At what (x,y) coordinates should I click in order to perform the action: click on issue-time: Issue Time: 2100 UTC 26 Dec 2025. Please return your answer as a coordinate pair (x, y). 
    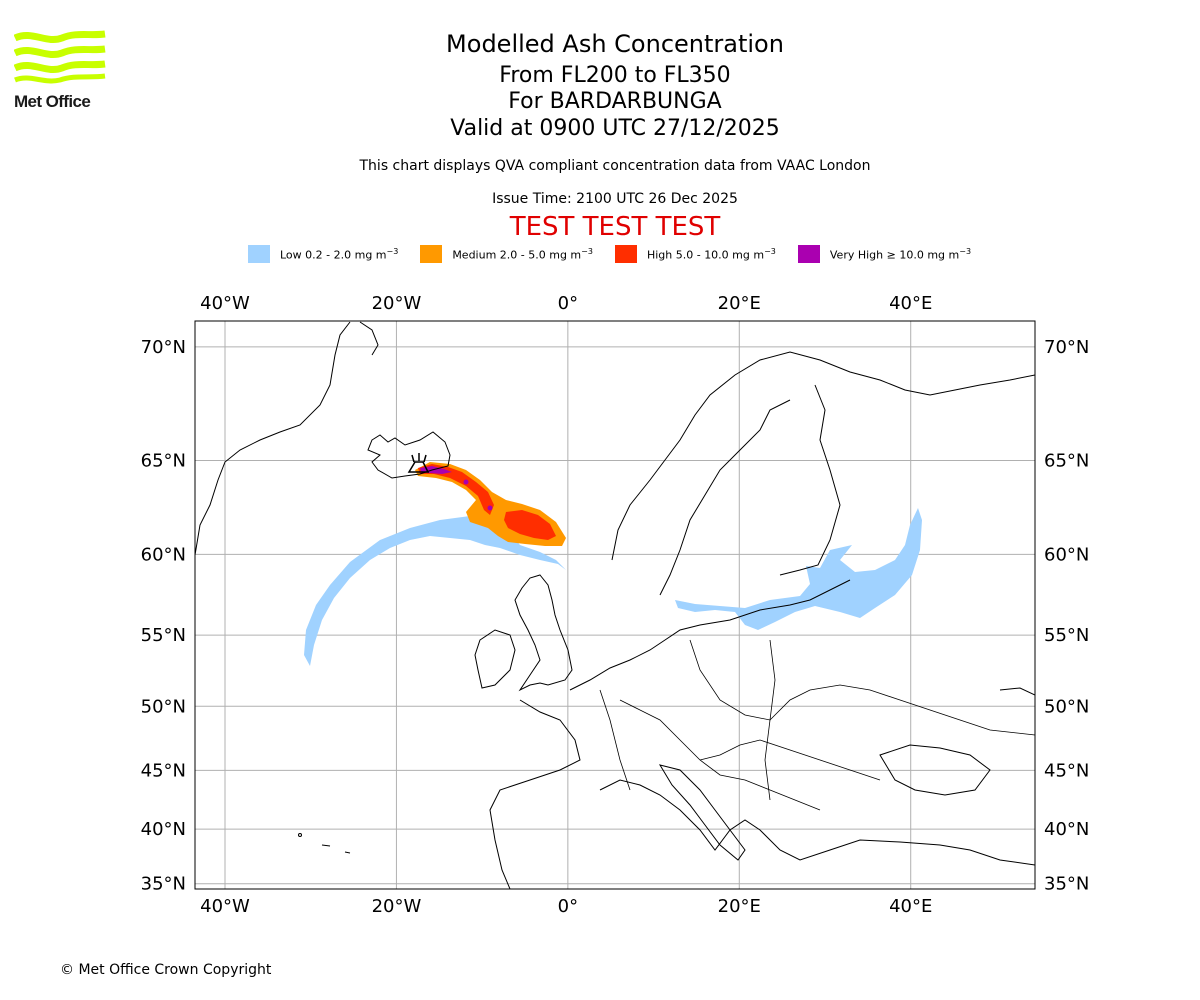
    Looking at the image, I should click on (615, 199).